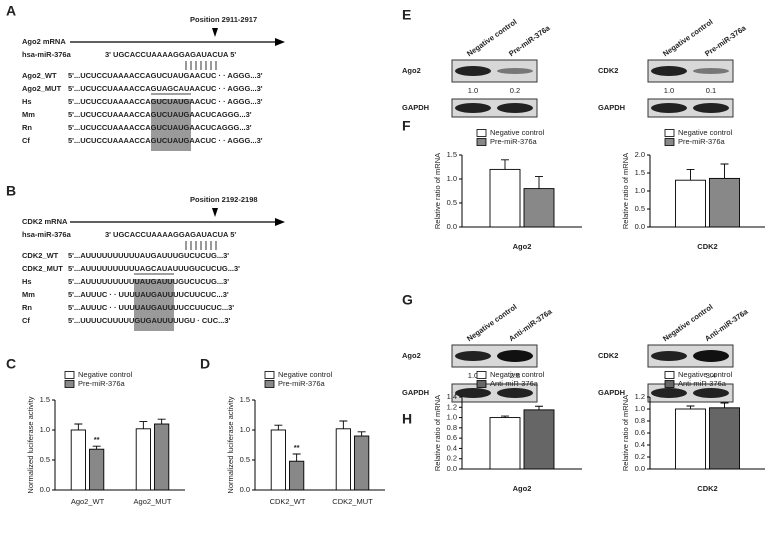 Image resolution: width=784 pixels, height=544 pixels. I want to click on mirna-name: hsa-miR-376a, so click(47, 234).